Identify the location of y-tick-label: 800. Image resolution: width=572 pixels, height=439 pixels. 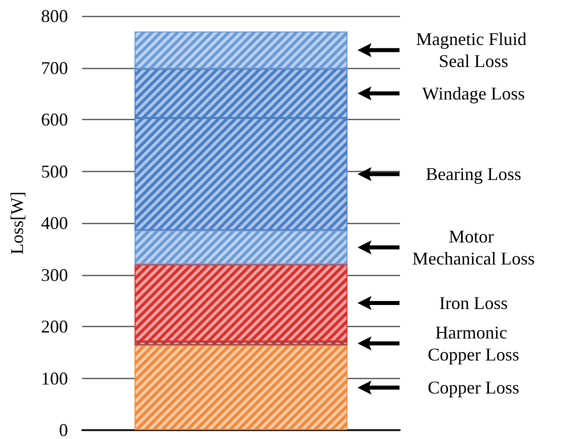
(54, 16).